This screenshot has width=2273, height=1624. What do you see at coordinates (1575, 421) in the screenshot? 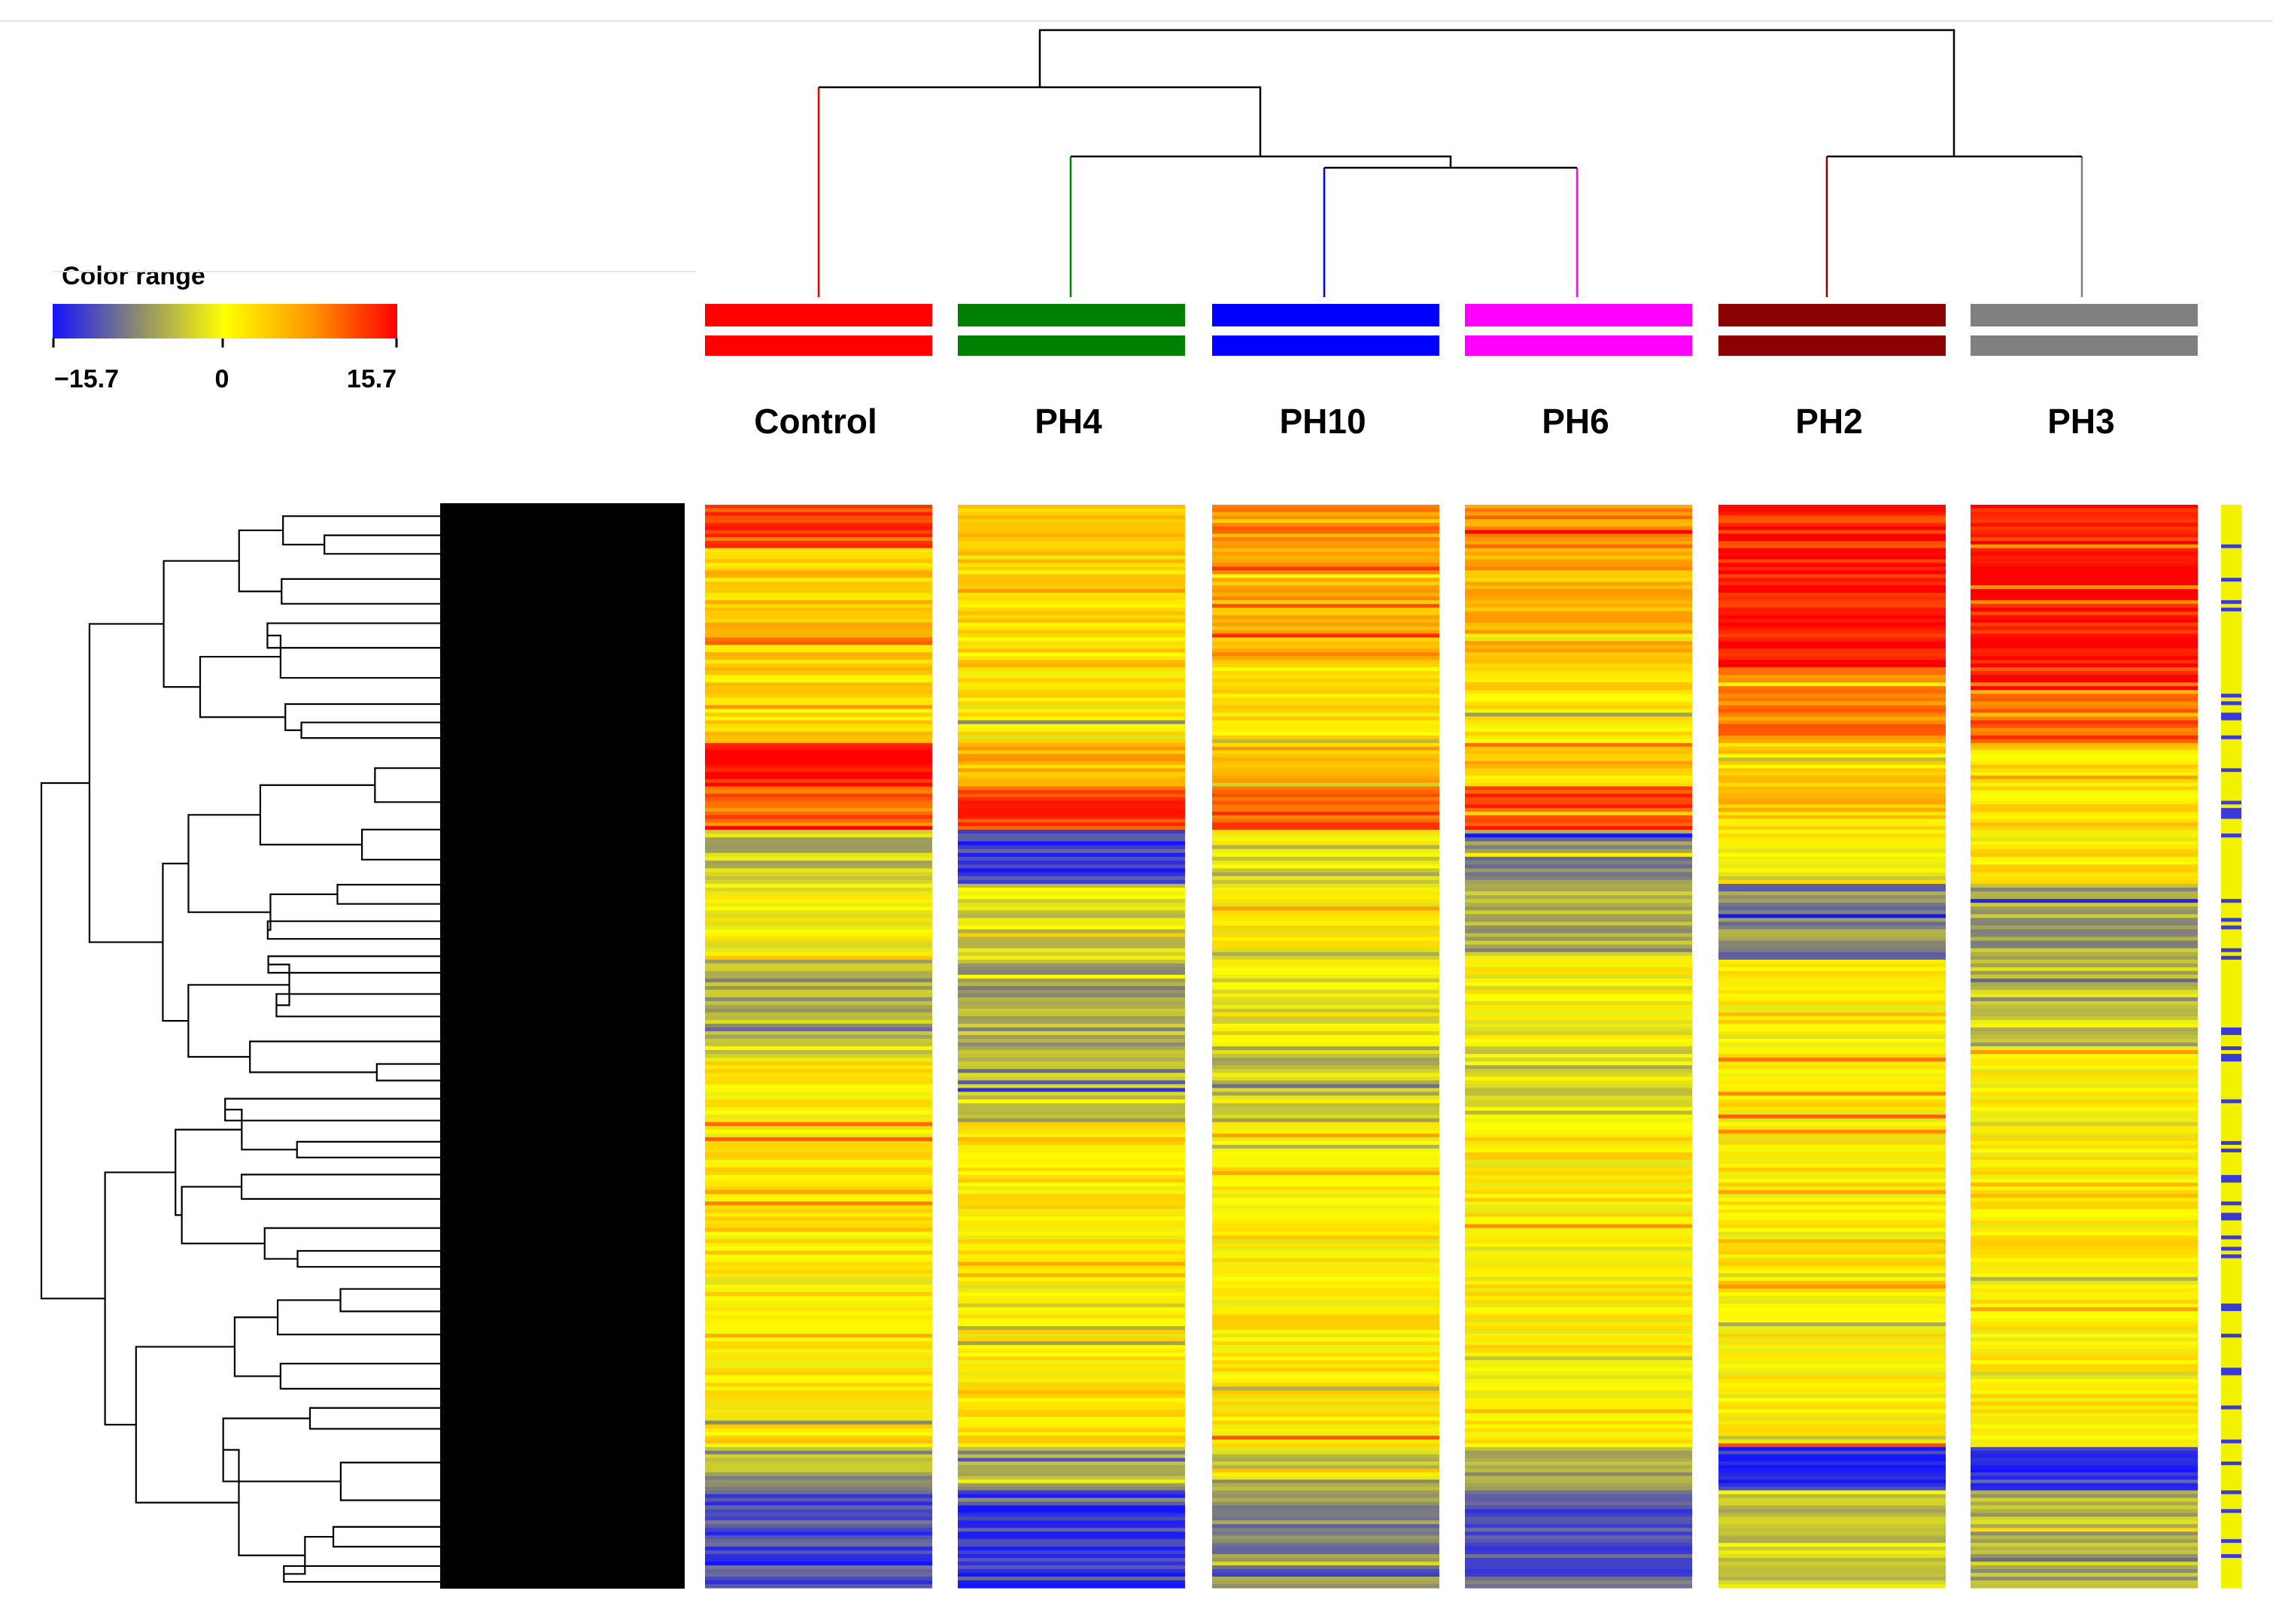
I see `column-label-ph6: PH6` at bounding box center [1575, 421].